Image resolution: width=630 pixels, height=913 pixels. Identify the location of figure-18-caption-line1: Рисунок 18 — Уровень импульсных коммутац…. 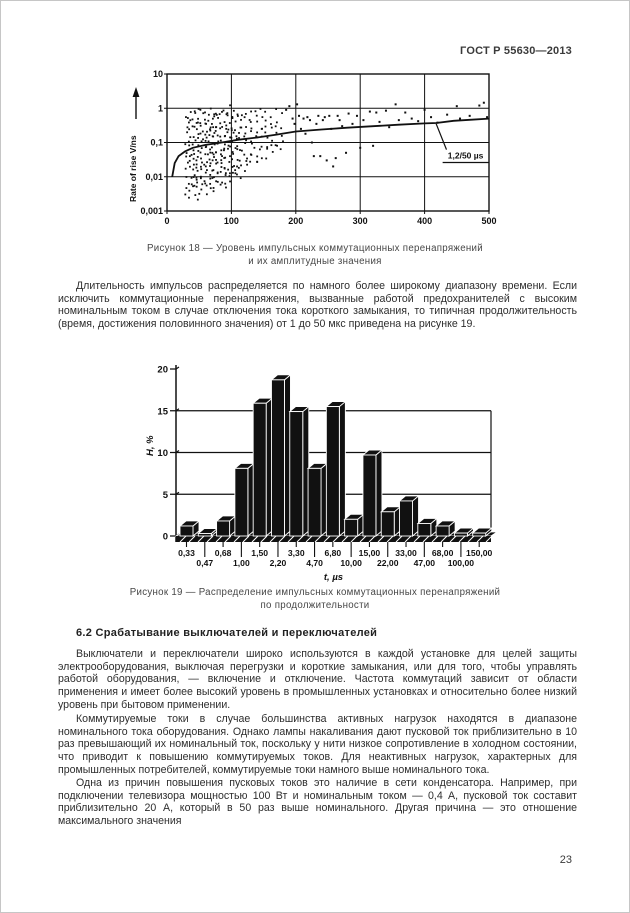
(315, 248).